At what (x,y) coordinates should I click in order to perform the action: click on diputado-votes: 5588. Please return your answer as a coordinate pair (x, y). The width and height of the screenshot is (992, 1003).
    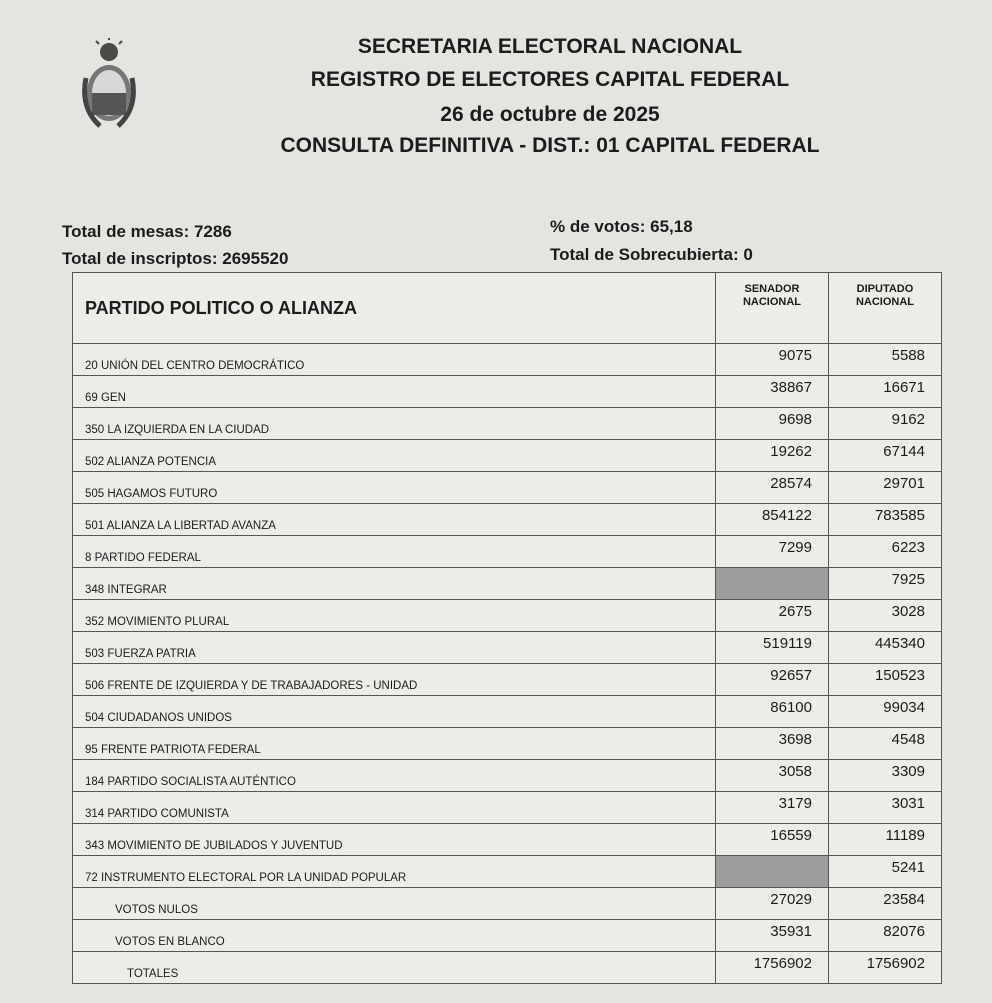
    Looking at the image, I should click on (885, 359).